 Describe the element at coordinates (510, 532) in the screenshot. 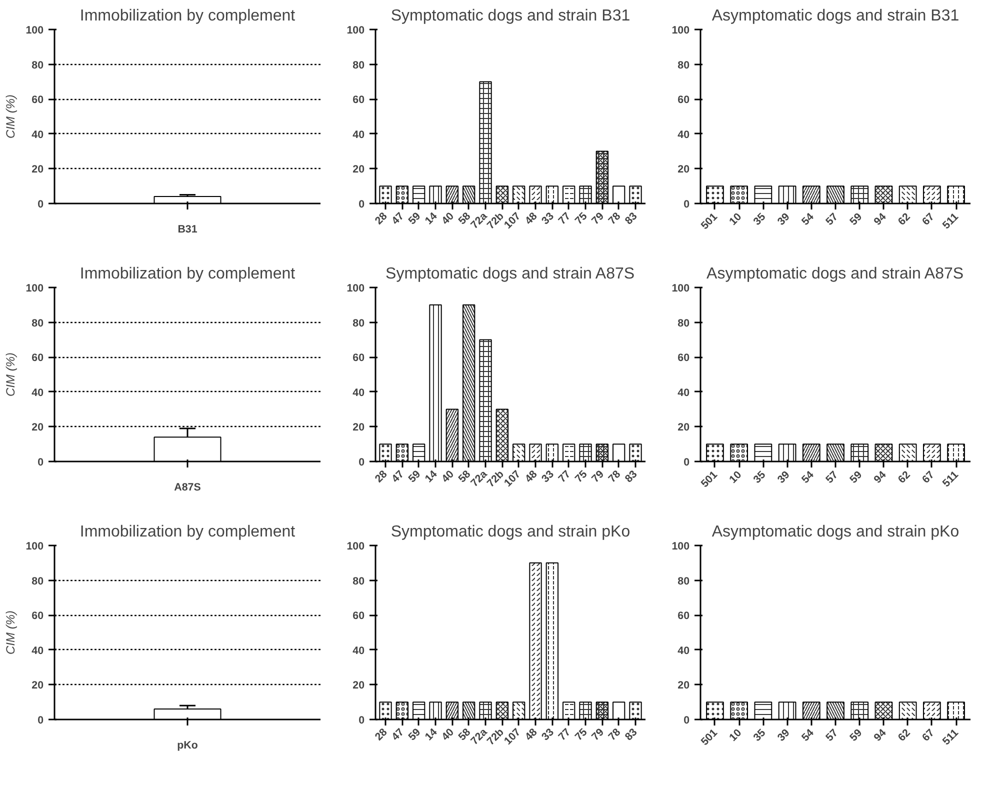

I see `chart-title: Symptomatic dogs and strain pKo` at that location.